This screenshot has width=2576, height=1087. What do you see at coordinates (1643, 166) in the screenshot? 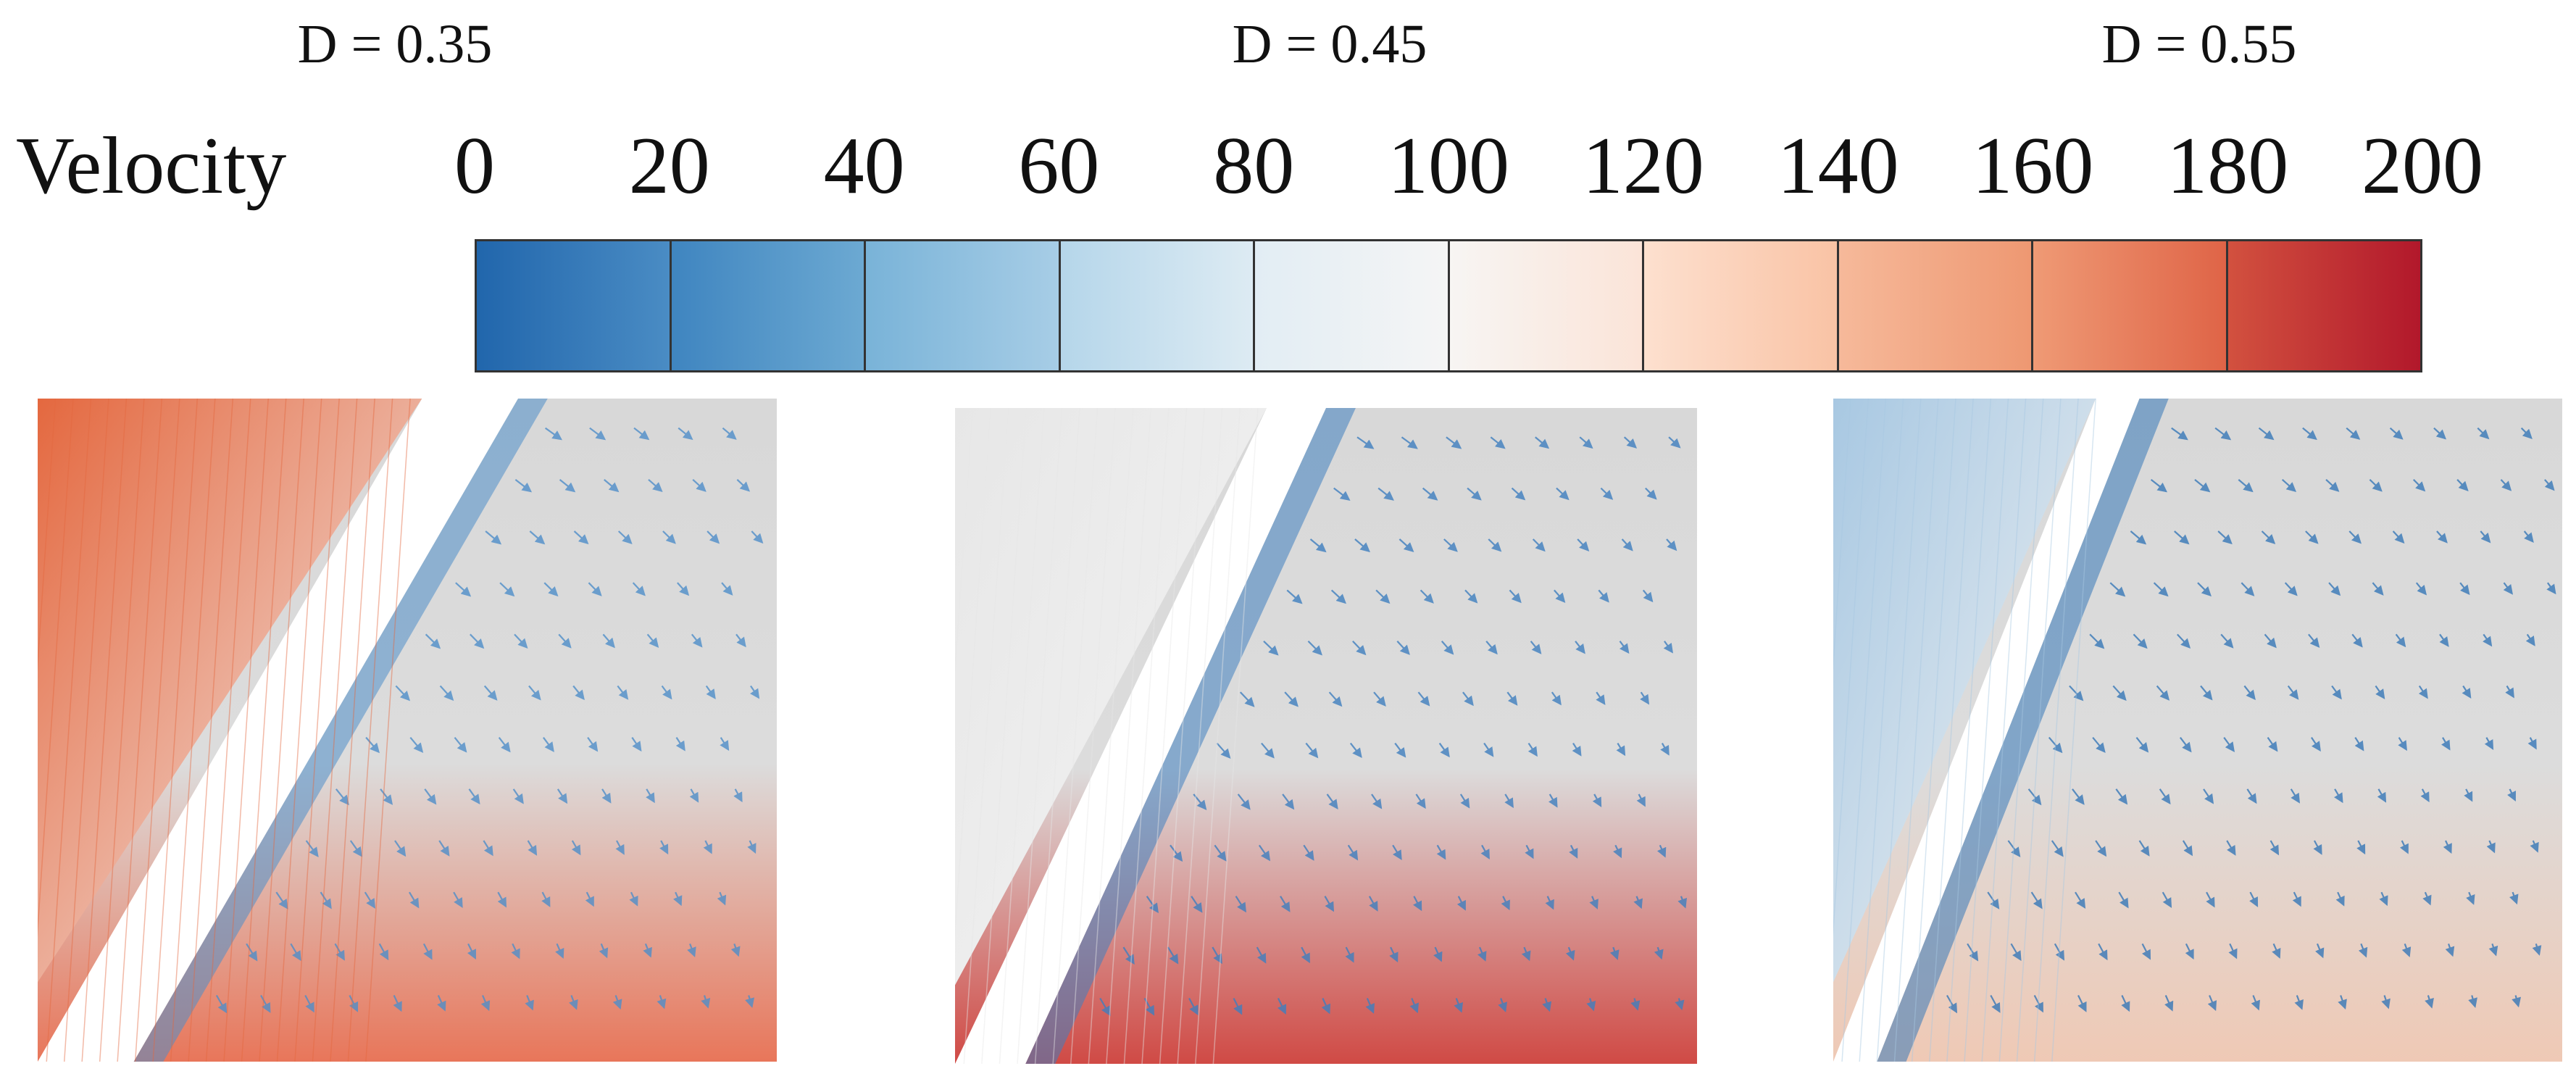
I see `colorbar-tick-label: 120` at bounding box center [1643, 166].